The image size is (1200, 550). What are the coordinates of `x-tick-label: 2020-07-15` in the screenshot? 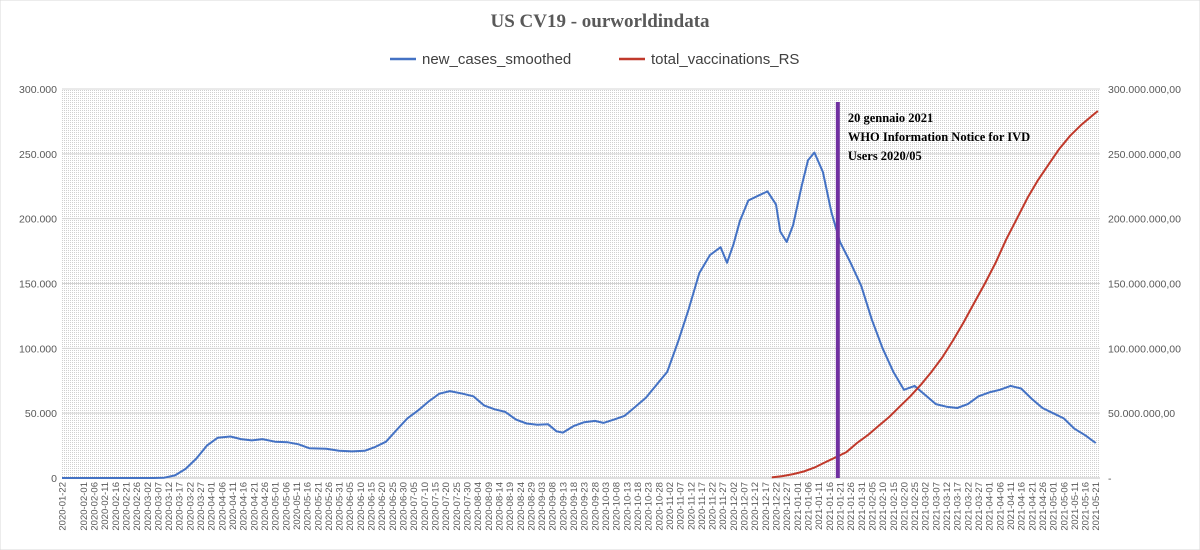 It's located at (435, 506).